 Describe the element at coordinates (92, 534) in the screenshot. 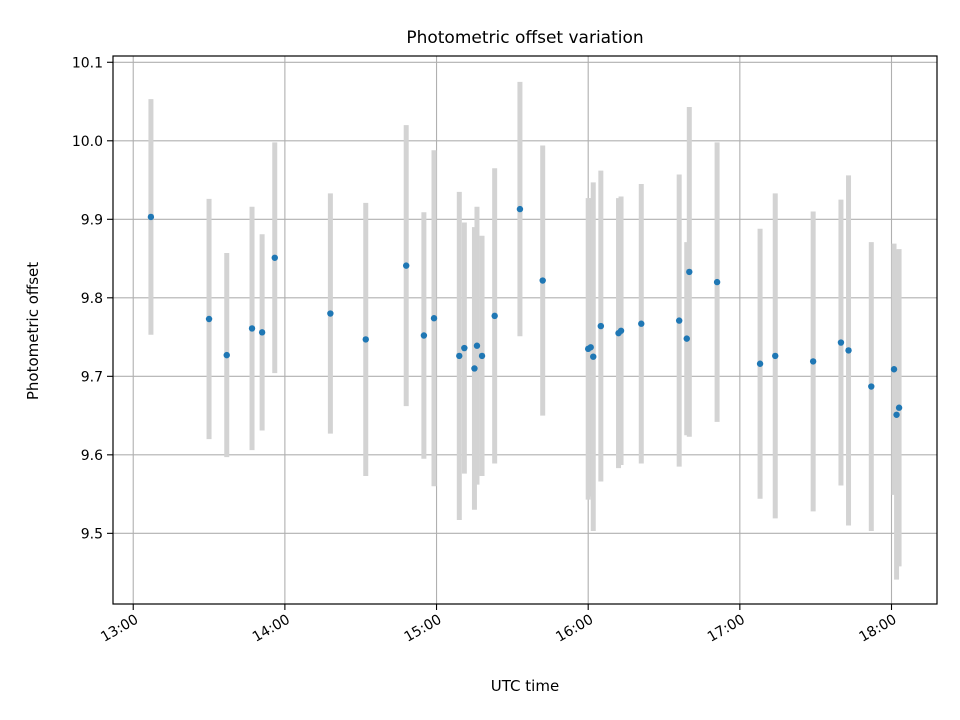

I see `y-tick-label: 9.5` at that location.